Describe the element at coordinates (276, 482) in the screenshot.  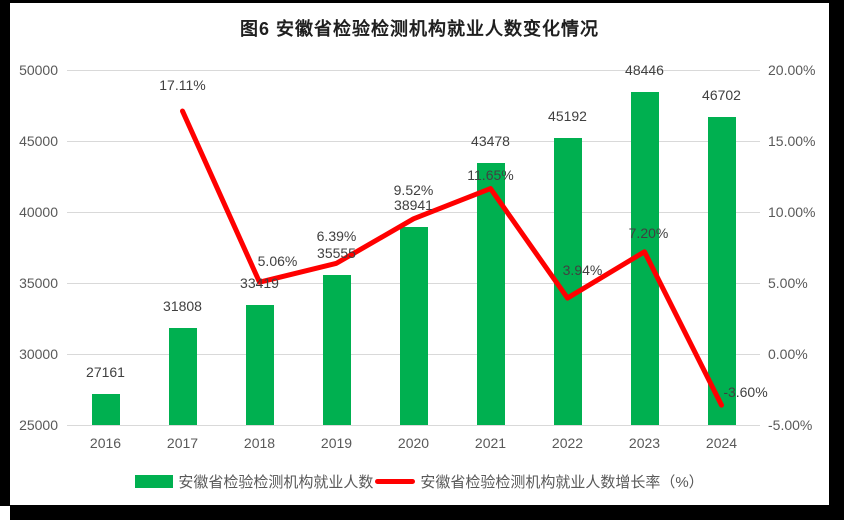
I see `legend-label-employment: 安徽省检验检测机构就业人数` at that location.